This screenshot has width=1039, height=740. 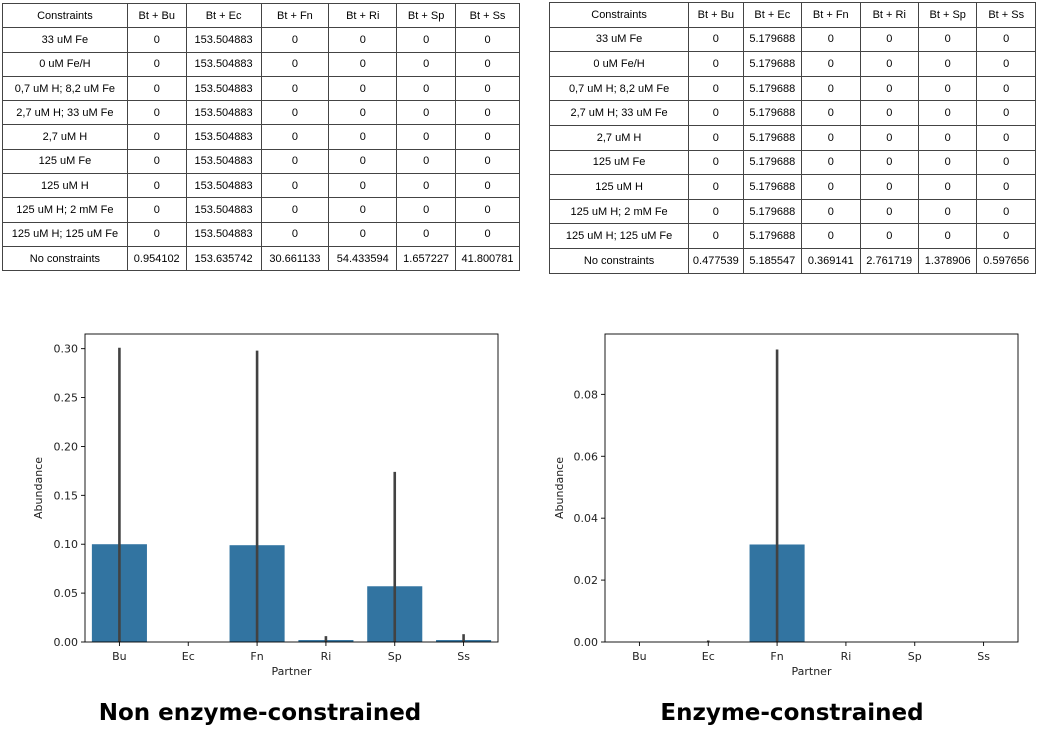 What do you see at coordinates (295, 15) in the screenshot?
I see `table-header-cell: Bt + Fn` at bounding box center [295, 15].